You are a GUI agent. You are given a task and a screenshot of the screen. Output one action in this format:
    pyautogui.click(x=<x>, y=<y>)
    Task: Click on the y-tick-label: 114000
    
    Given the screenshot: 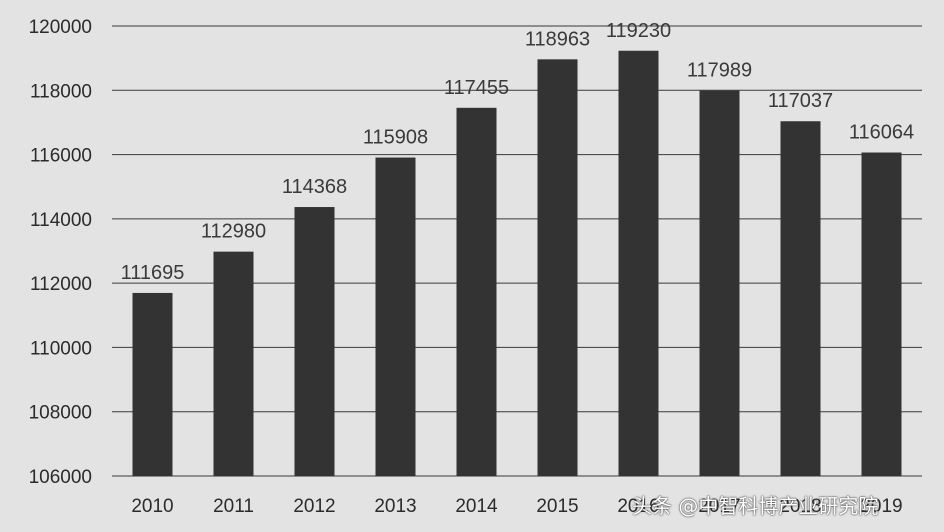 What is the action you would take?
    pyautogui.click(x=61, y=220)
    